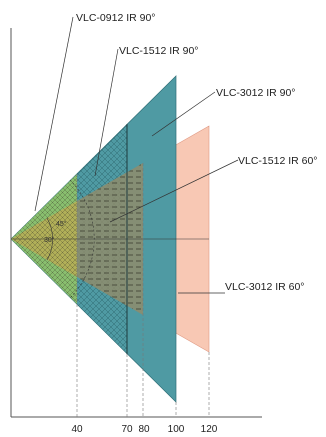 This screenshot has height=437, width=326. Describe the element at coordinates (209, 429) in the screenshot. I see `x-tick-120: 120` at that location.